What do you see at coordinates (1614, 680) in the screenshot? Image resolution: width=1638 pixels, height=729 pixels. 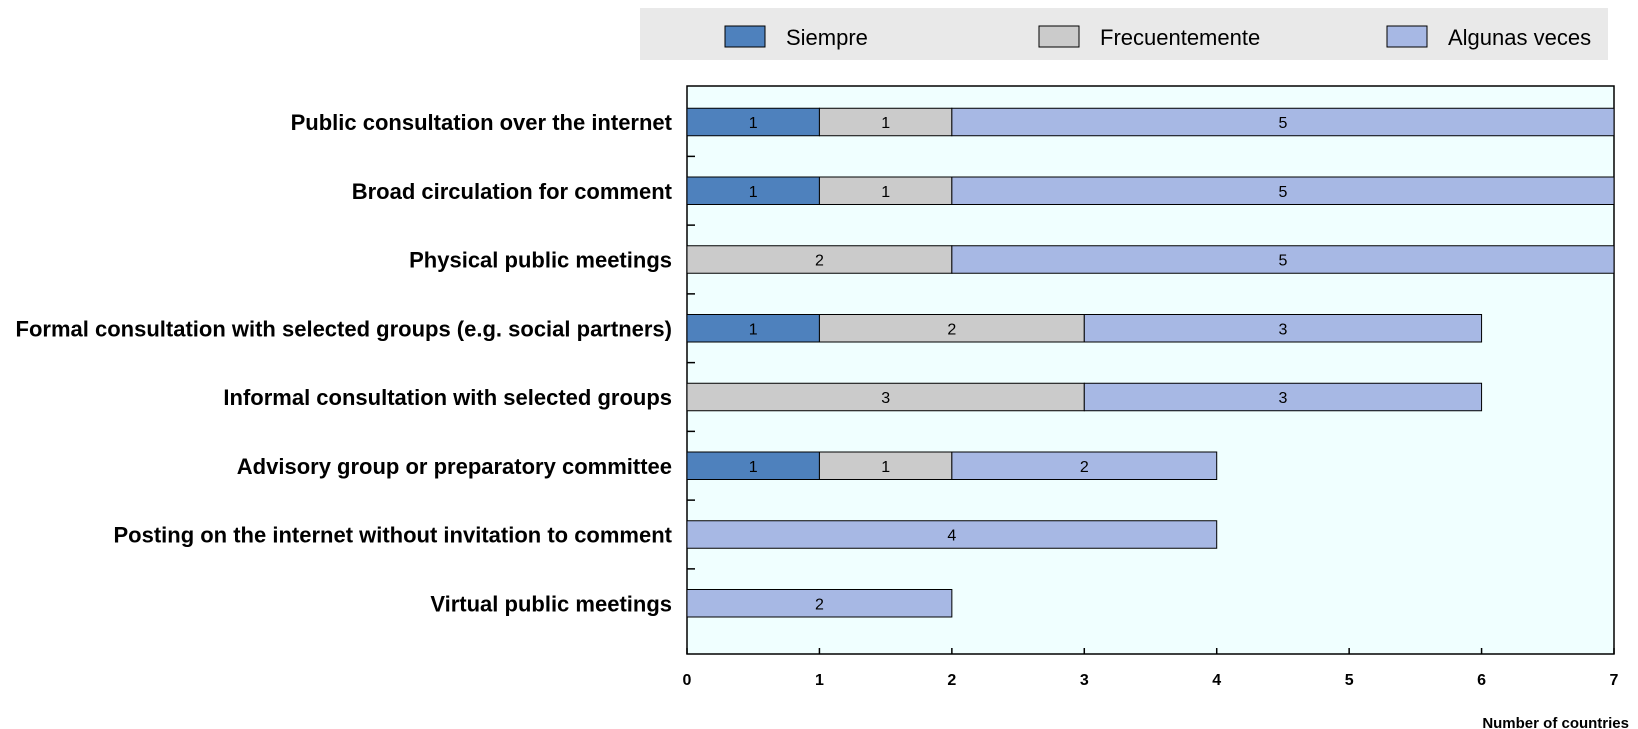 I see `x-tick-label: 7` at bounding box center [1614, 680].